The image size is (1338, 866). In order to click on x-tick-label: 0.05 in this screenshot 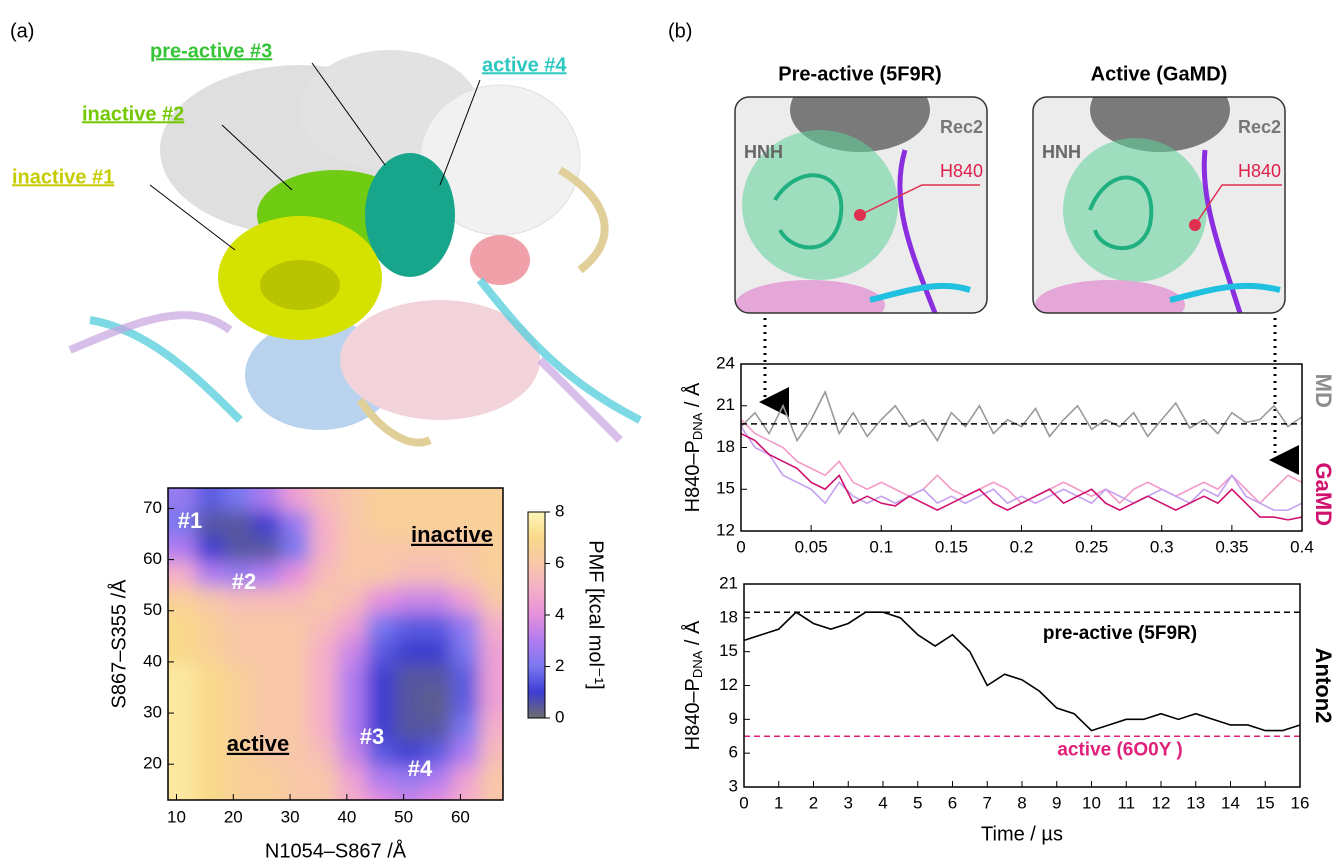, I will do `click(811, 546)`.